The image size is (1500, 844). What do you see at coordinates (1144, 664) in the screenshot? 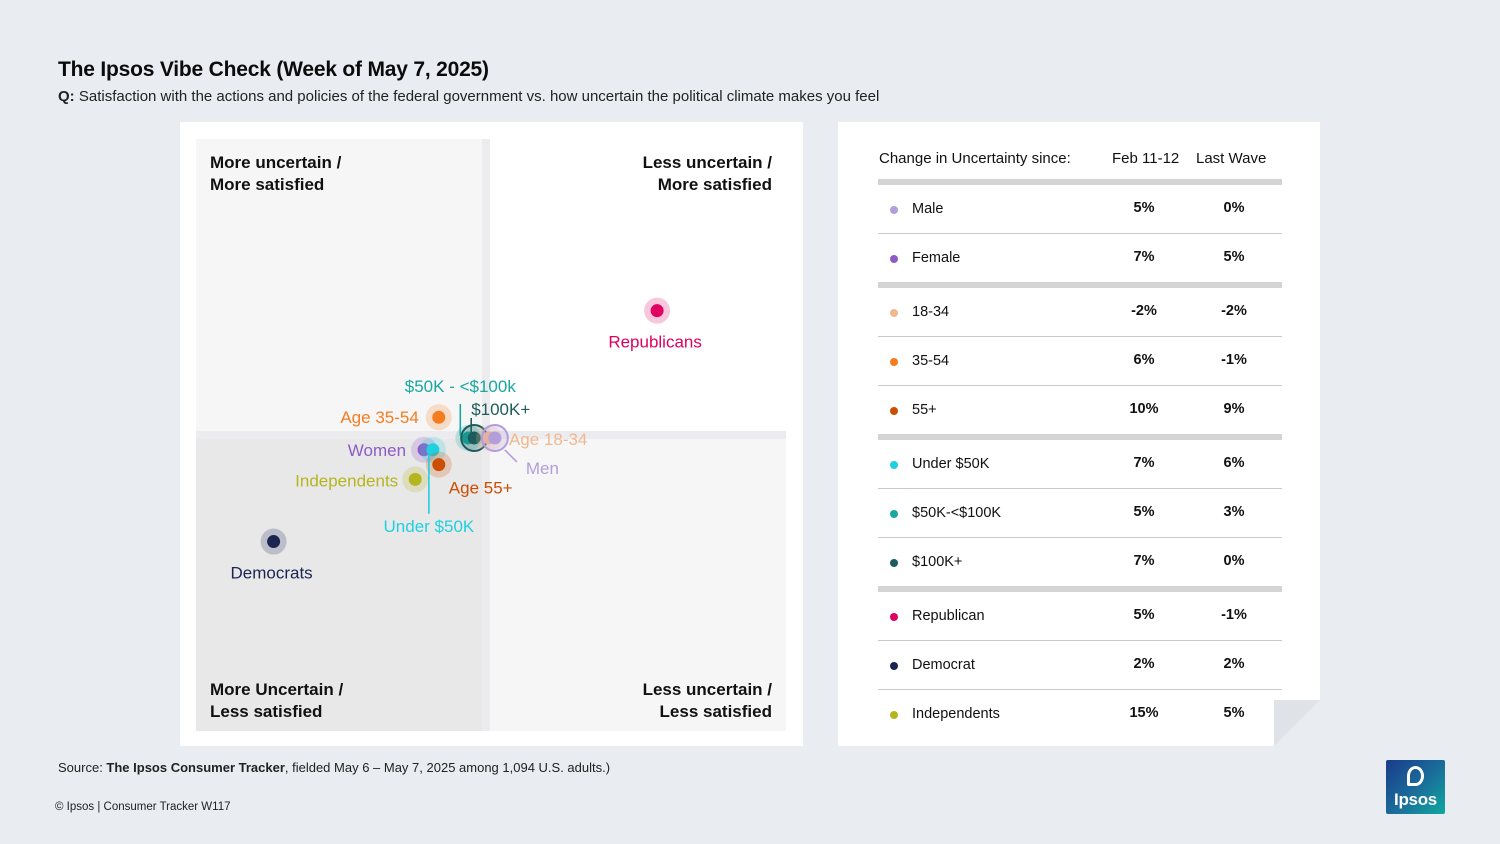
I see `row-value-feb: 2%` at bounding box center [1144, 664].